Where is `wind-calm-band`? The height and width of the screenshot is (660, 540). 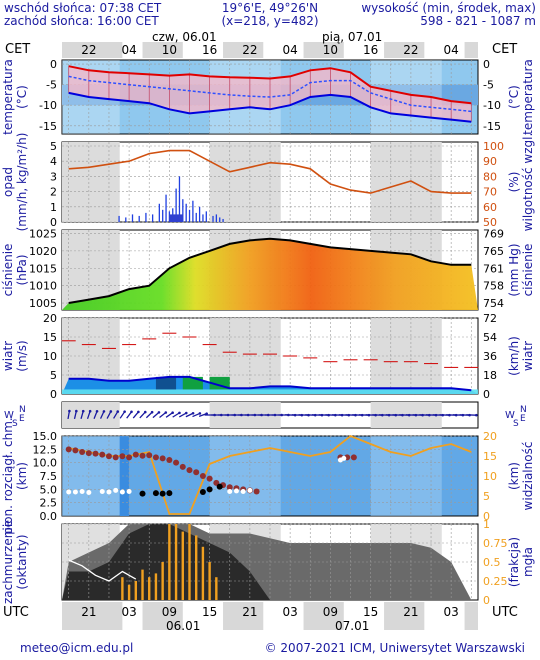 wind-calm-band is located at coordinates (270, 391).